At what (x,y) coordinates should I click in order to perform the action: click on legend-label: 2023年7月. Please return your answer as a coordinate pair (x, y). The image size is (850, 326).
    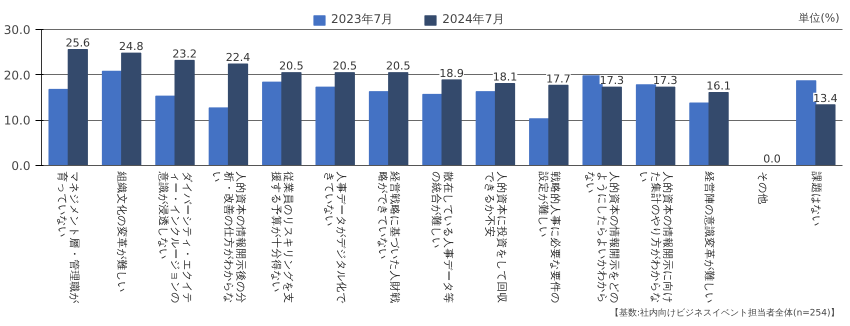
    Looking at the image, I should click on (362, 19).